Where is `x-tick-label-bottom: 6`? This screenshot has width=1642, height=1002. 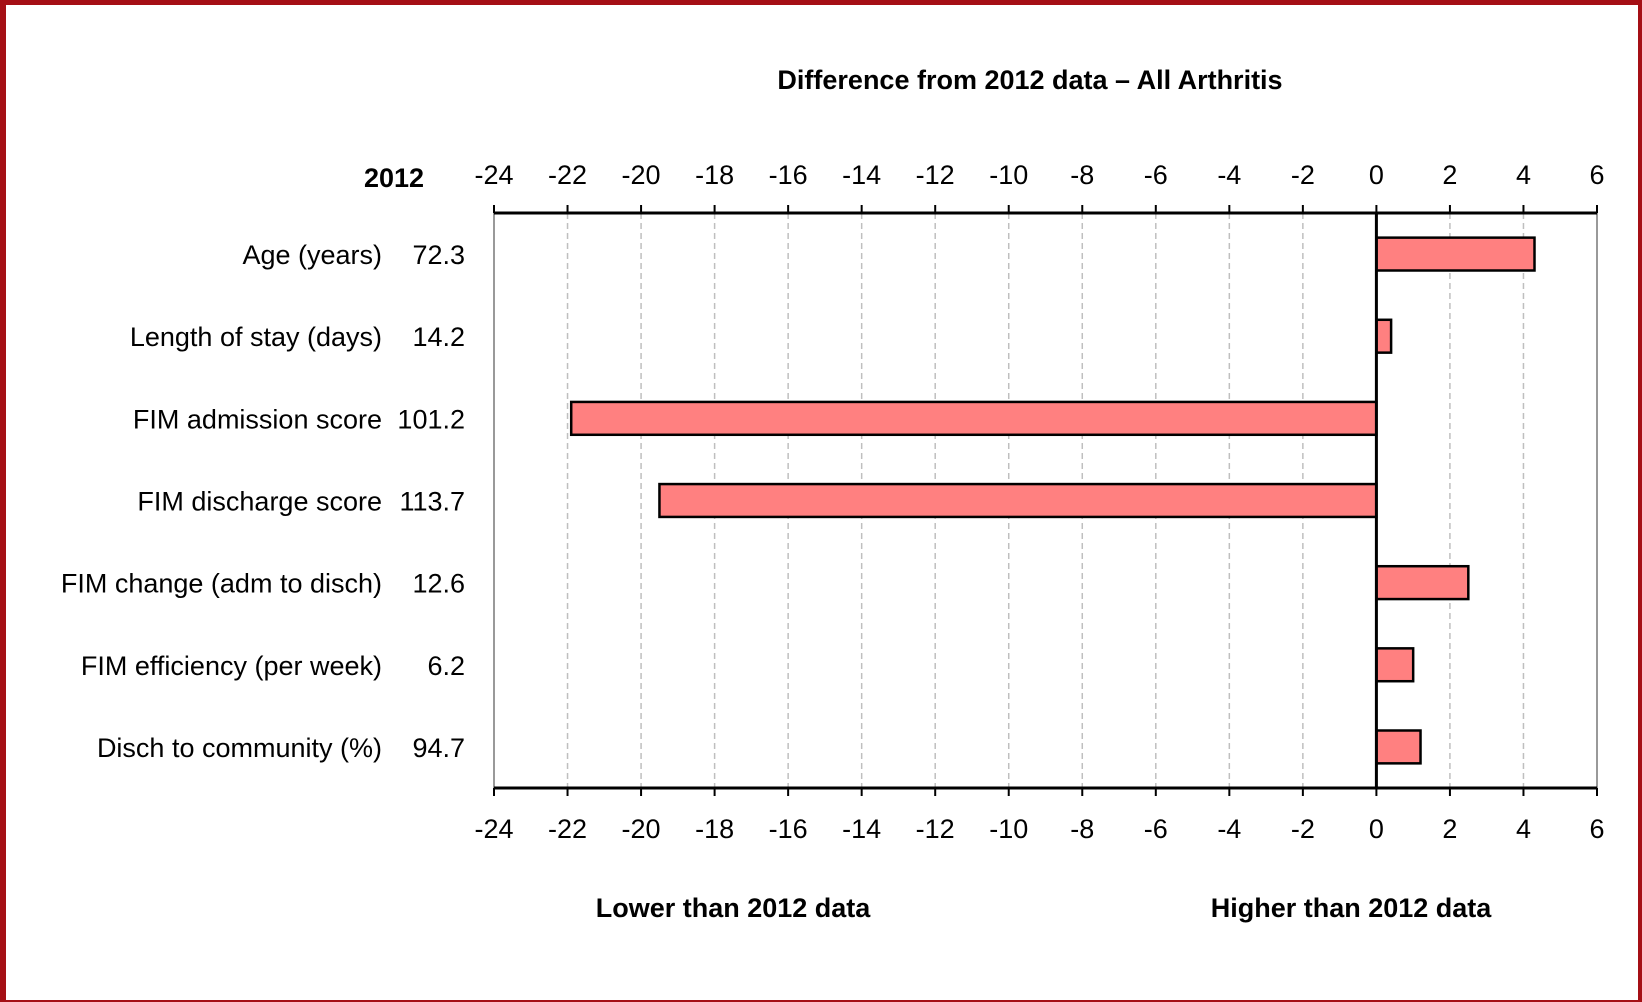
x-tick-label-bottom: 6 is located at coordinates (1596, 829).